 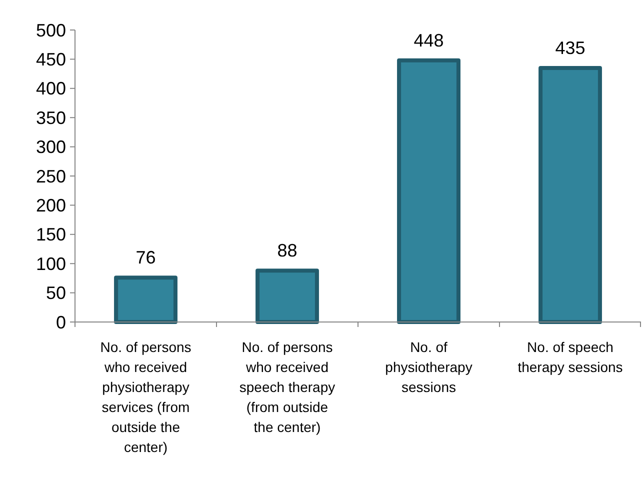 I want to click on x-tick-label: No. of persons who received speech therapy (from outside the center), so click(x=287, y=387).